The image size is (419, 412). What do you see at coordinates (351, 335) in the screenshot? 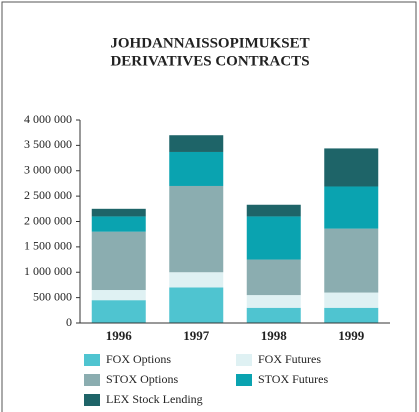
I see `x-tick-label: 1999` at bounding box center [351, 335].